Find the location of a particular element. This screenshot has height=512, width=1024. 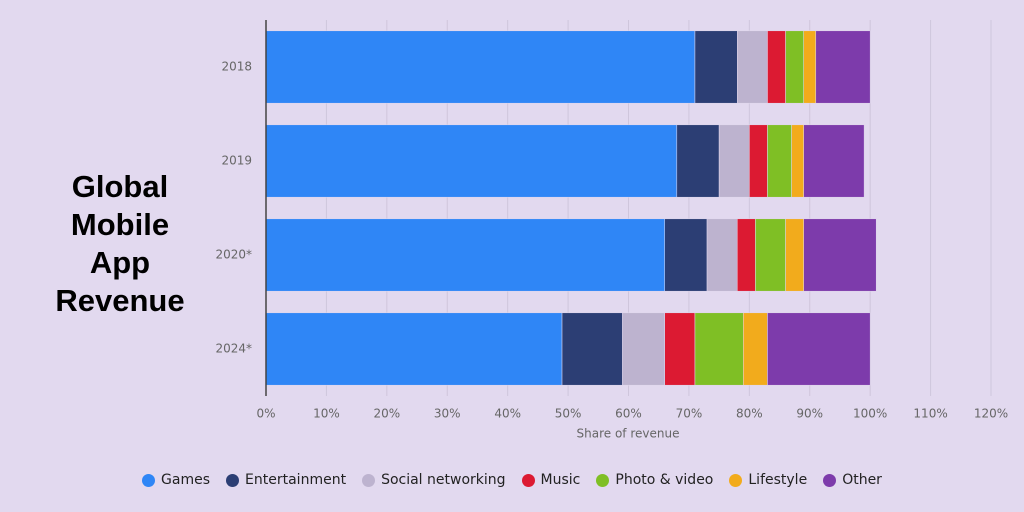

y-tick-label: 2020* is located at coordinates (233, 255).